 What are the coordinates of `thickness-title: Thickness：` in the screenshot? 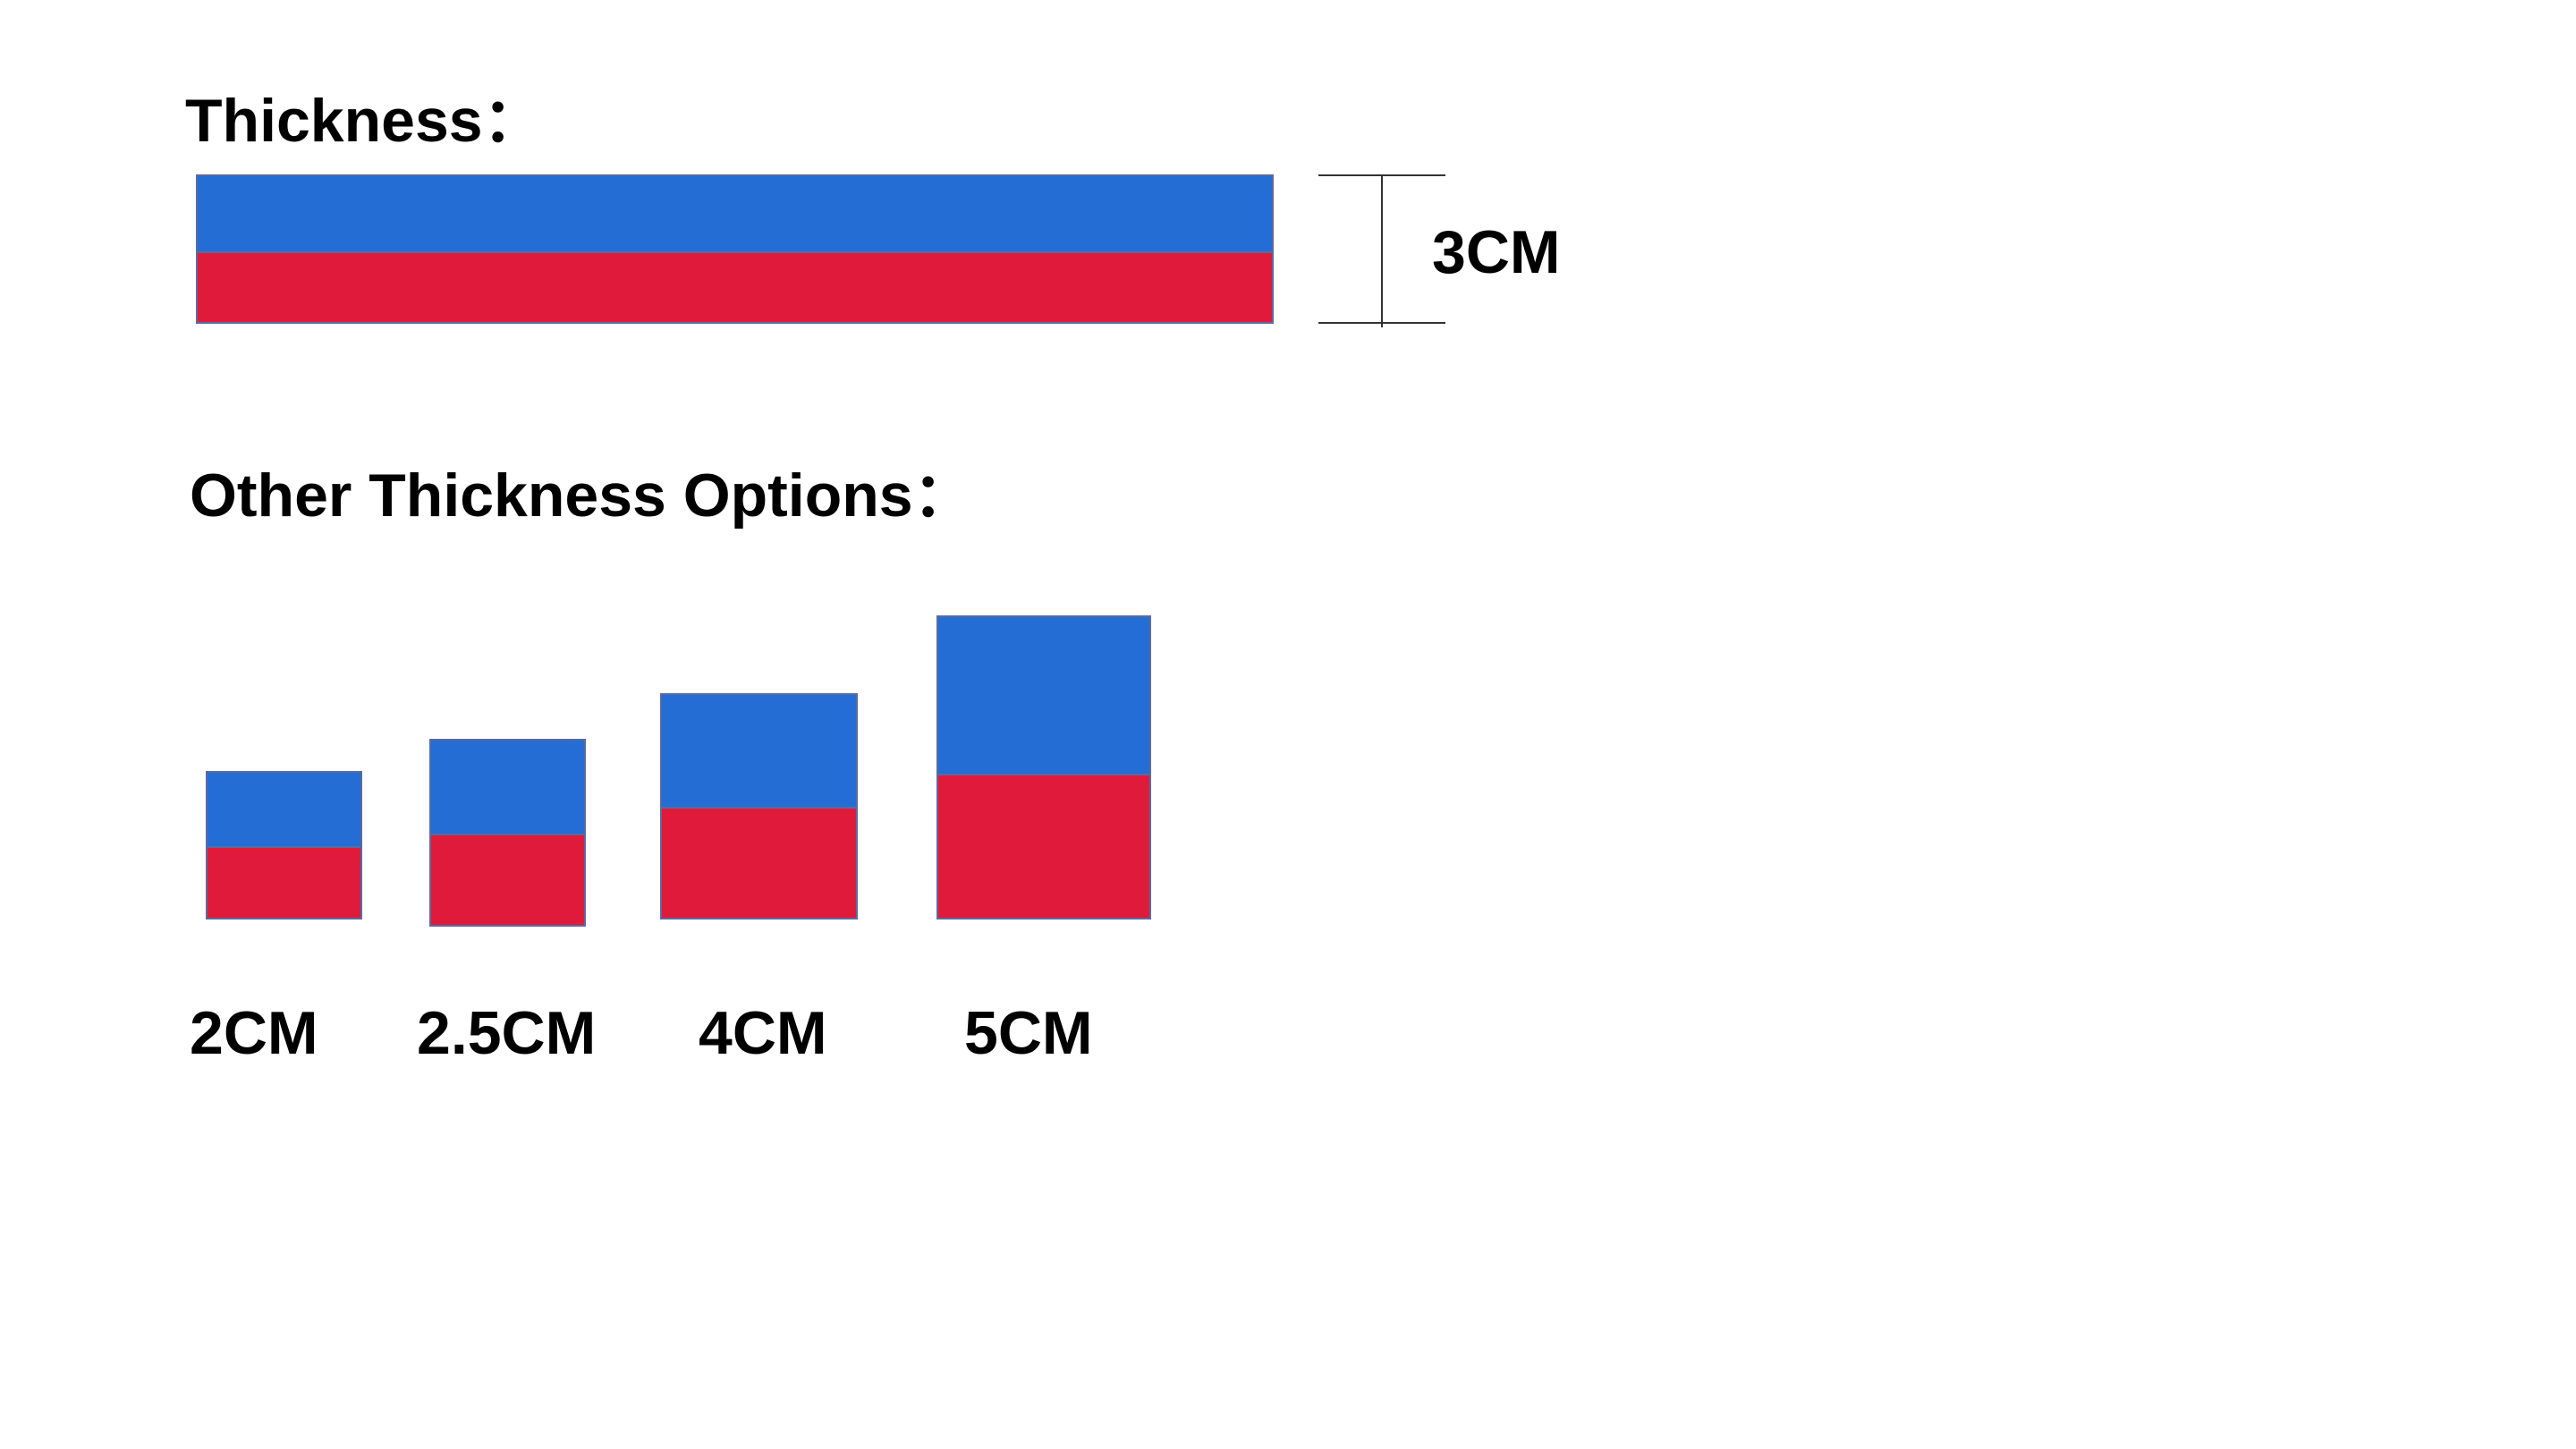 It's located at (364, 121).